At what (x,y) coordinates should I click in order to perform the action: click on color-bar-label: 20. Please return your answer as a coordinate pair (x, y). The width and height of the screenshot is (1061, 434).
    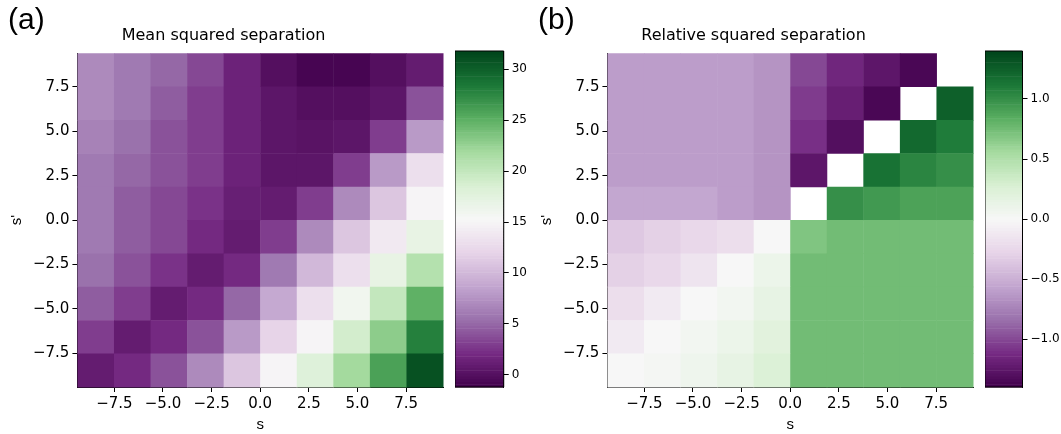
    Looking at the image, I should click on (519, 170).